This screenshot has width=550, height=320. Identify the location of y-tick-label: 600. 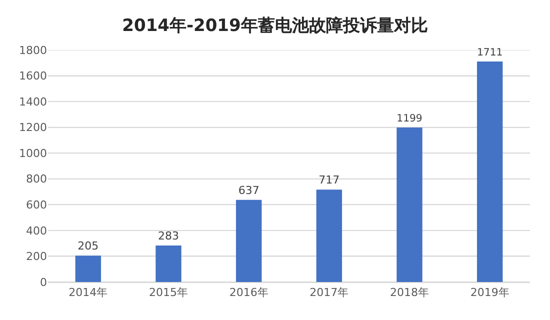
(36, 205).